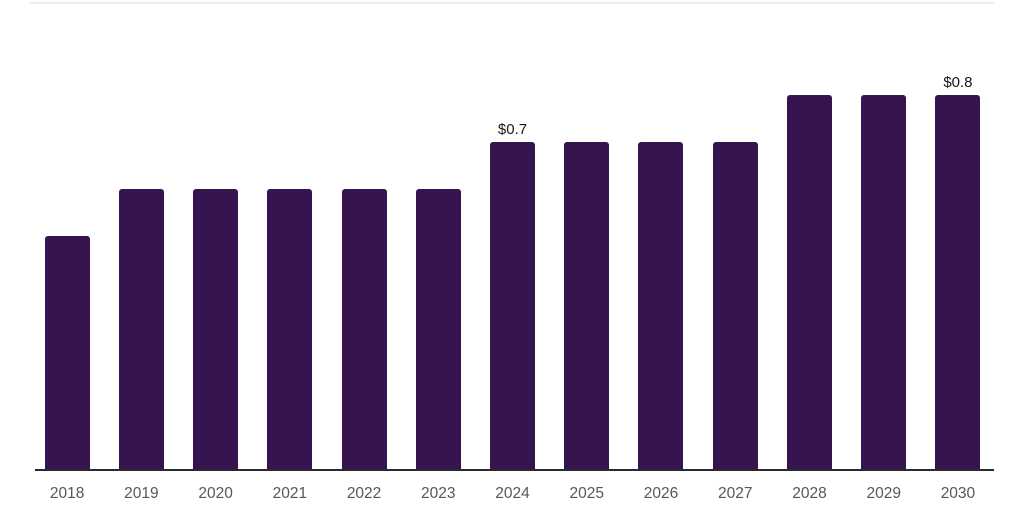  Describe the element at coordinates (438, 493) in the screenshot. I see `x-tick-label-2023: 2023` at that location.